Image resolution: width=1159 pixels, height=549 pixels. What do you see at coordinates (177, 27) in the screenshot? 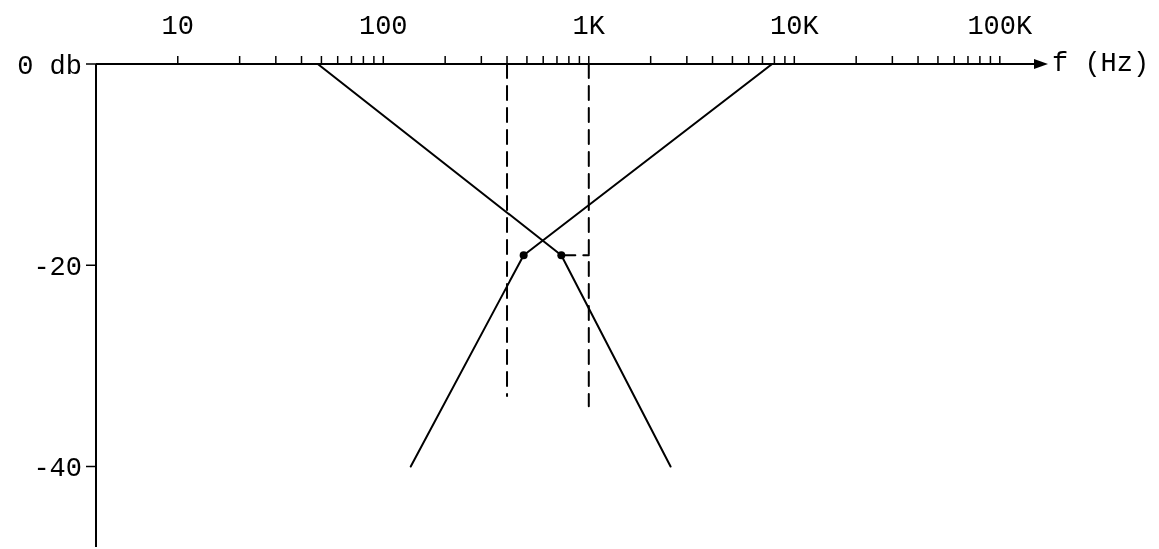
I see `x-tick-label: 10` at bounding box center [177, 27].